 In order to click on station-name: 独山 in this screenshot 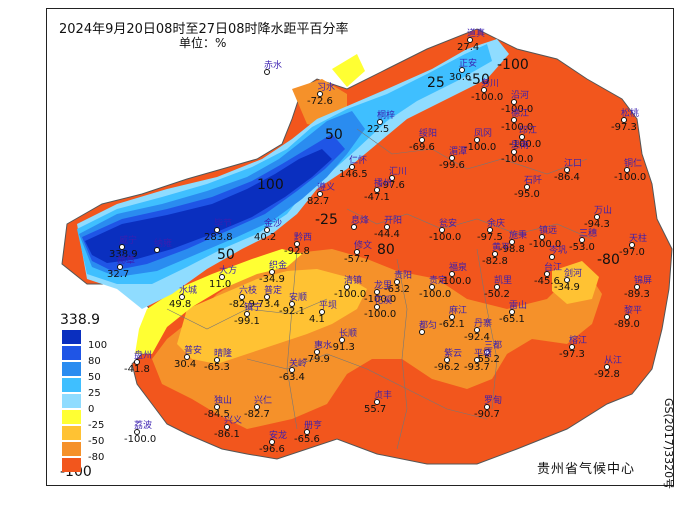, I will do `click(223, 401)`.